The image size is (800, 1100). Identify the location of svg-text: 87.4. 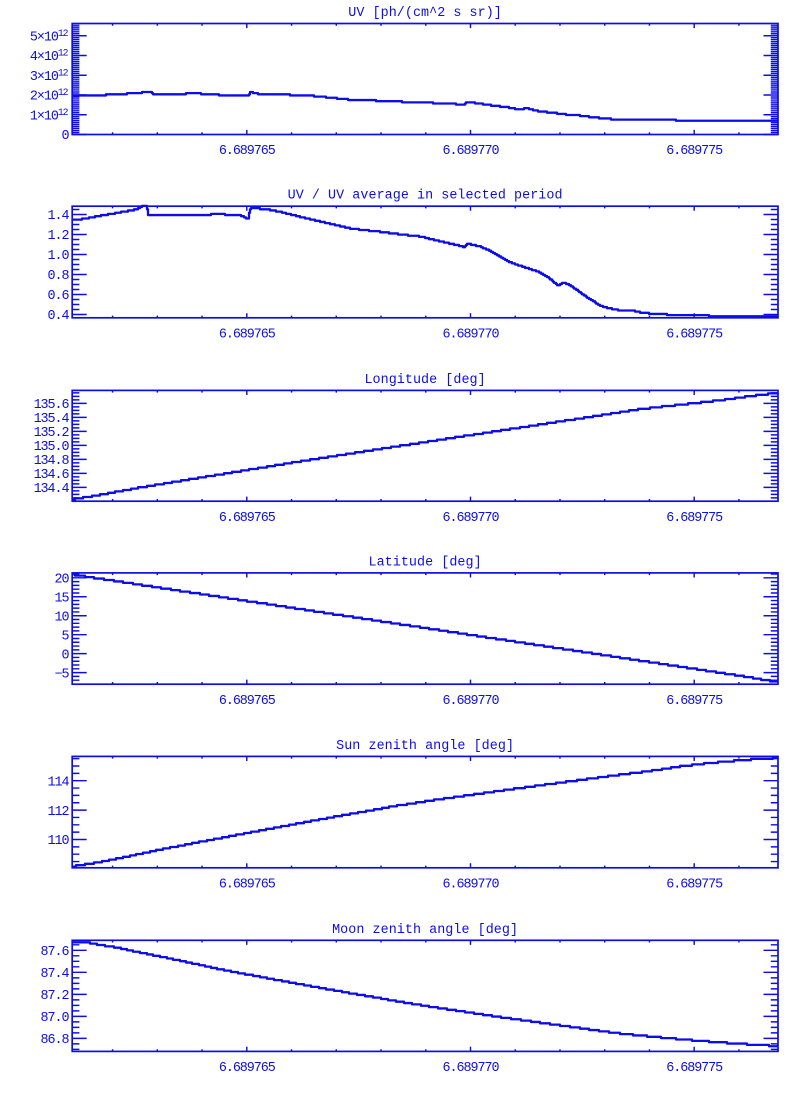
(55, 974).